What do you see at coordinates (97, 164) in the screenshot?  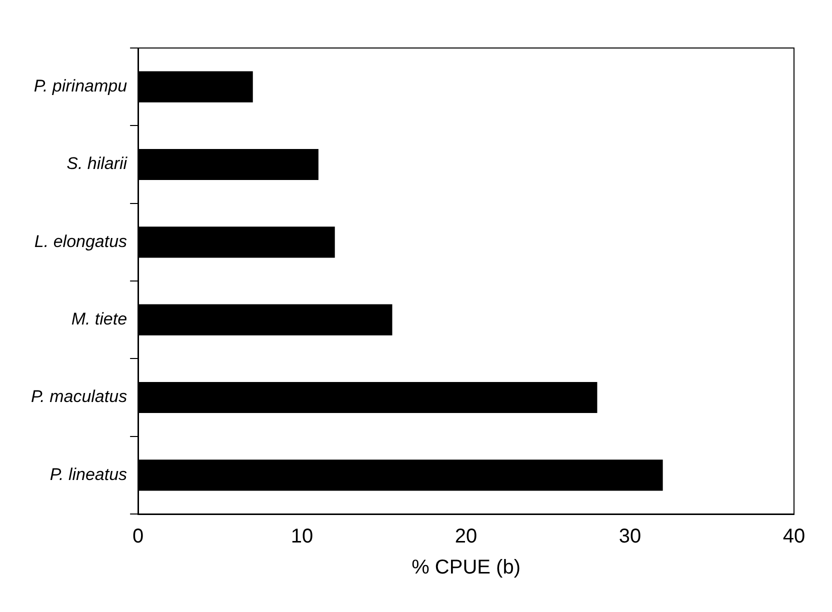 I see `y-tick-label: S. hilarii` at bounding box center [97, 164].